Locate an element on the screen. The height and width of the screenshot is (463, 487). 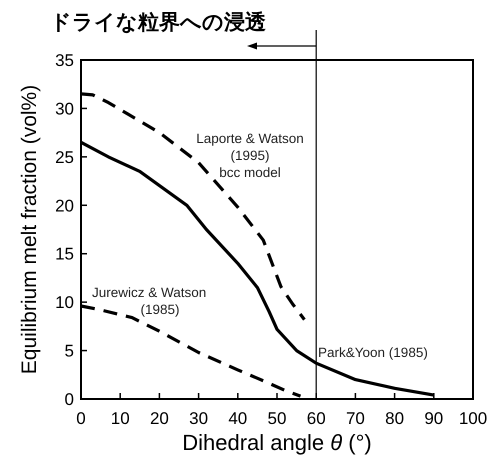
x-tick-label: 20 is located at coordinates (159, 418).